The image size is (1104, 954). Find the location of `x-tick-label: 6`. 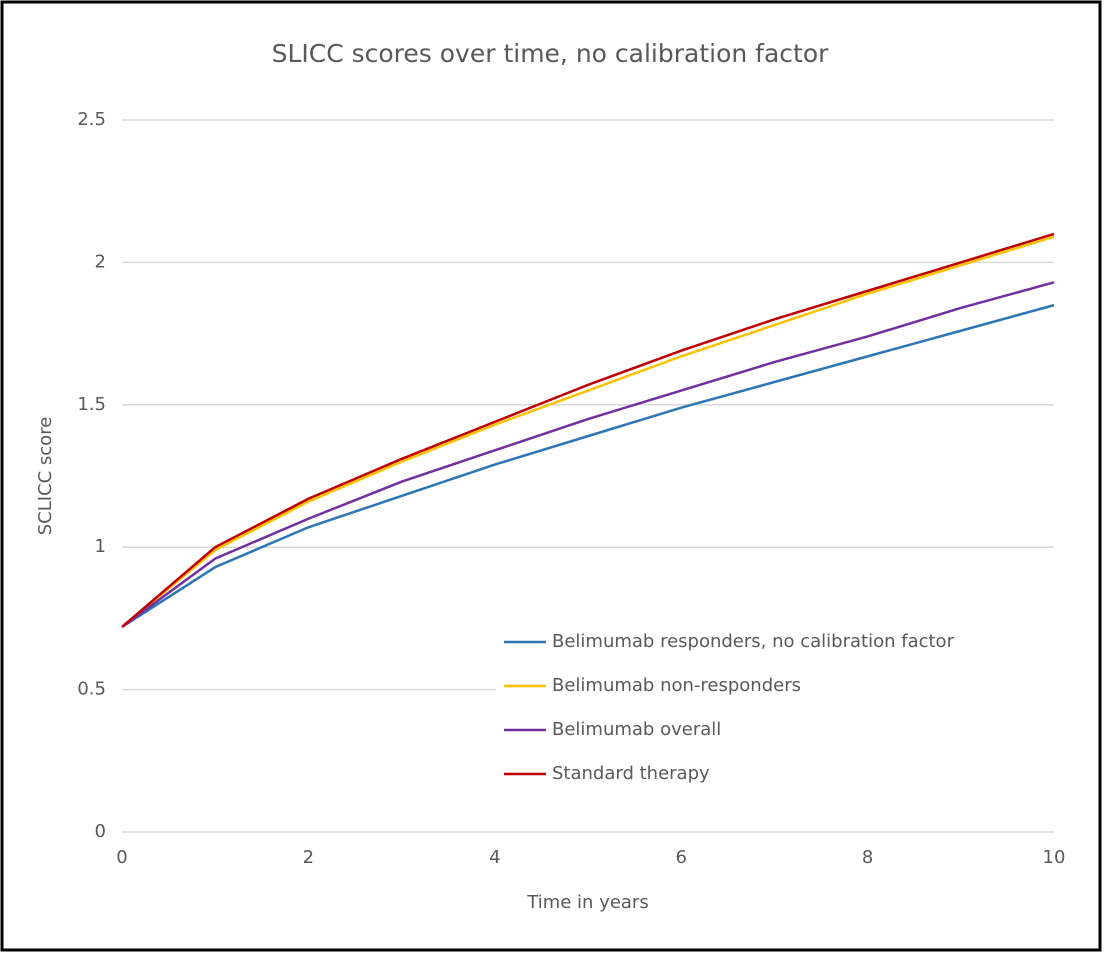

x-tick-label: 6 is located at coordinates (680, 857).